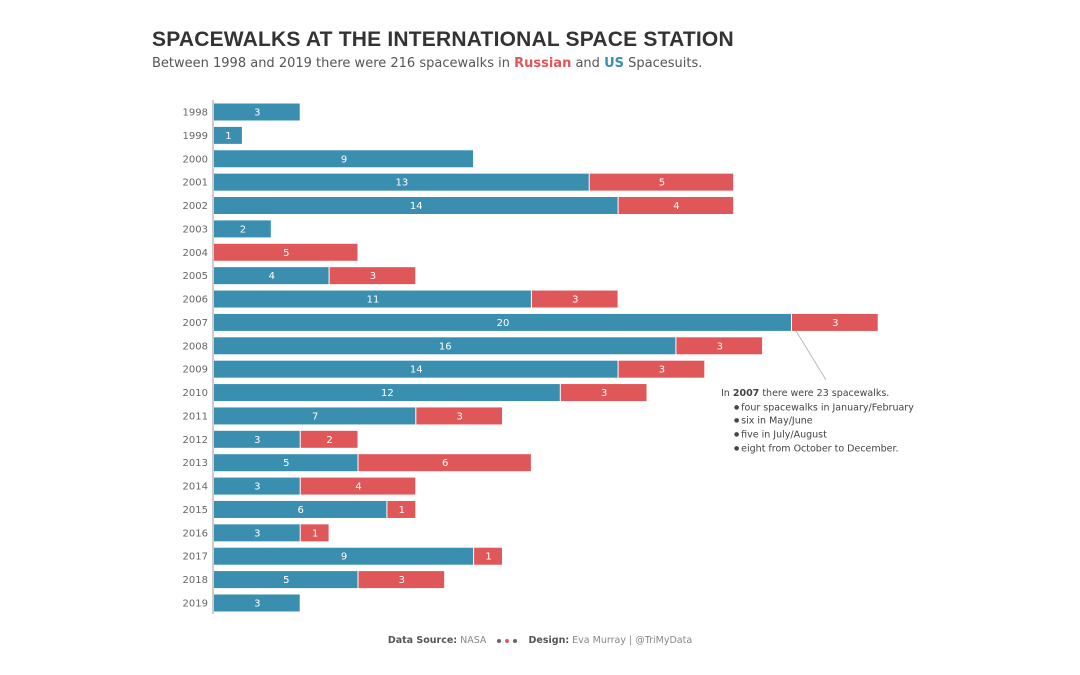 The width and height of the screenshot is (1080, 675). I want to click on y-tick-label: 2008, so click(195, 346).